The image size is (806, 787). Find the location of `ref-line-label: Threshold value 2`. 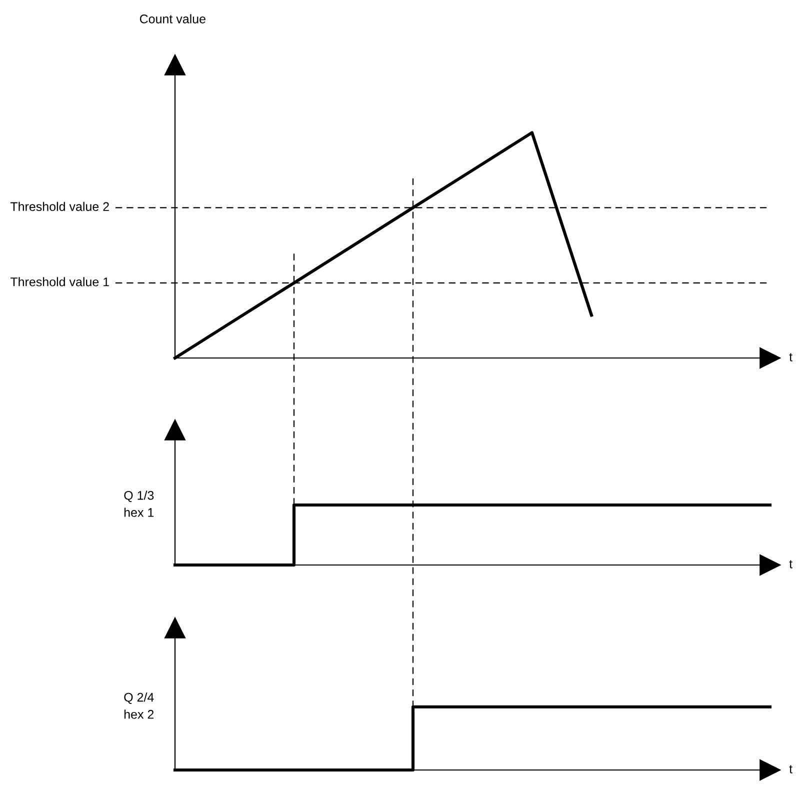

ref-line-label: Threshold value 2 is located at coordinates (59, 207).